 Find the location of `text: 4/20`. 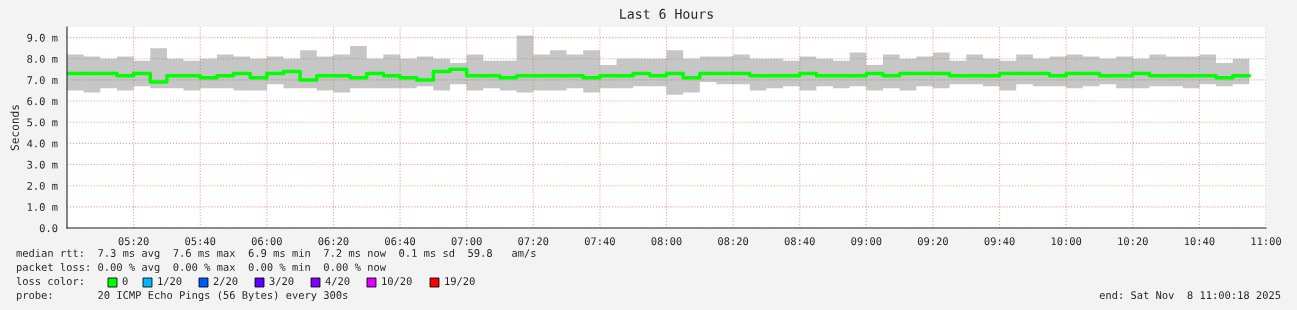

text: 4/20 is located at coordinates (337, 281).